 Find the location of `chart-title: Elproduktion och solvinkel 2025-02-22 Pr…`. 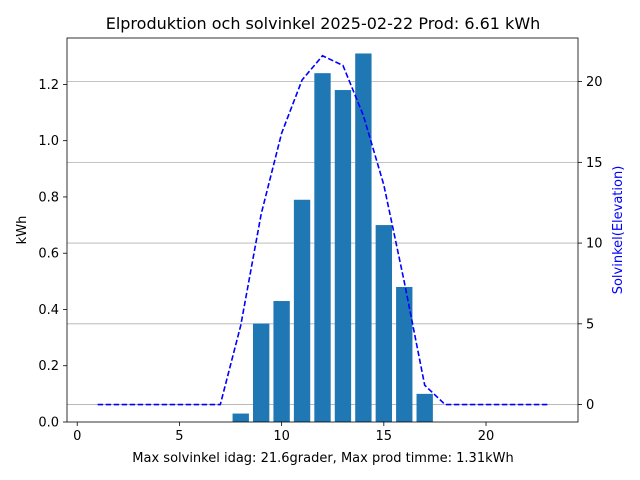

chart-title: Elproduktion och solvinkel 2025-02-22 Pr… is located at coordinates (323, 23).